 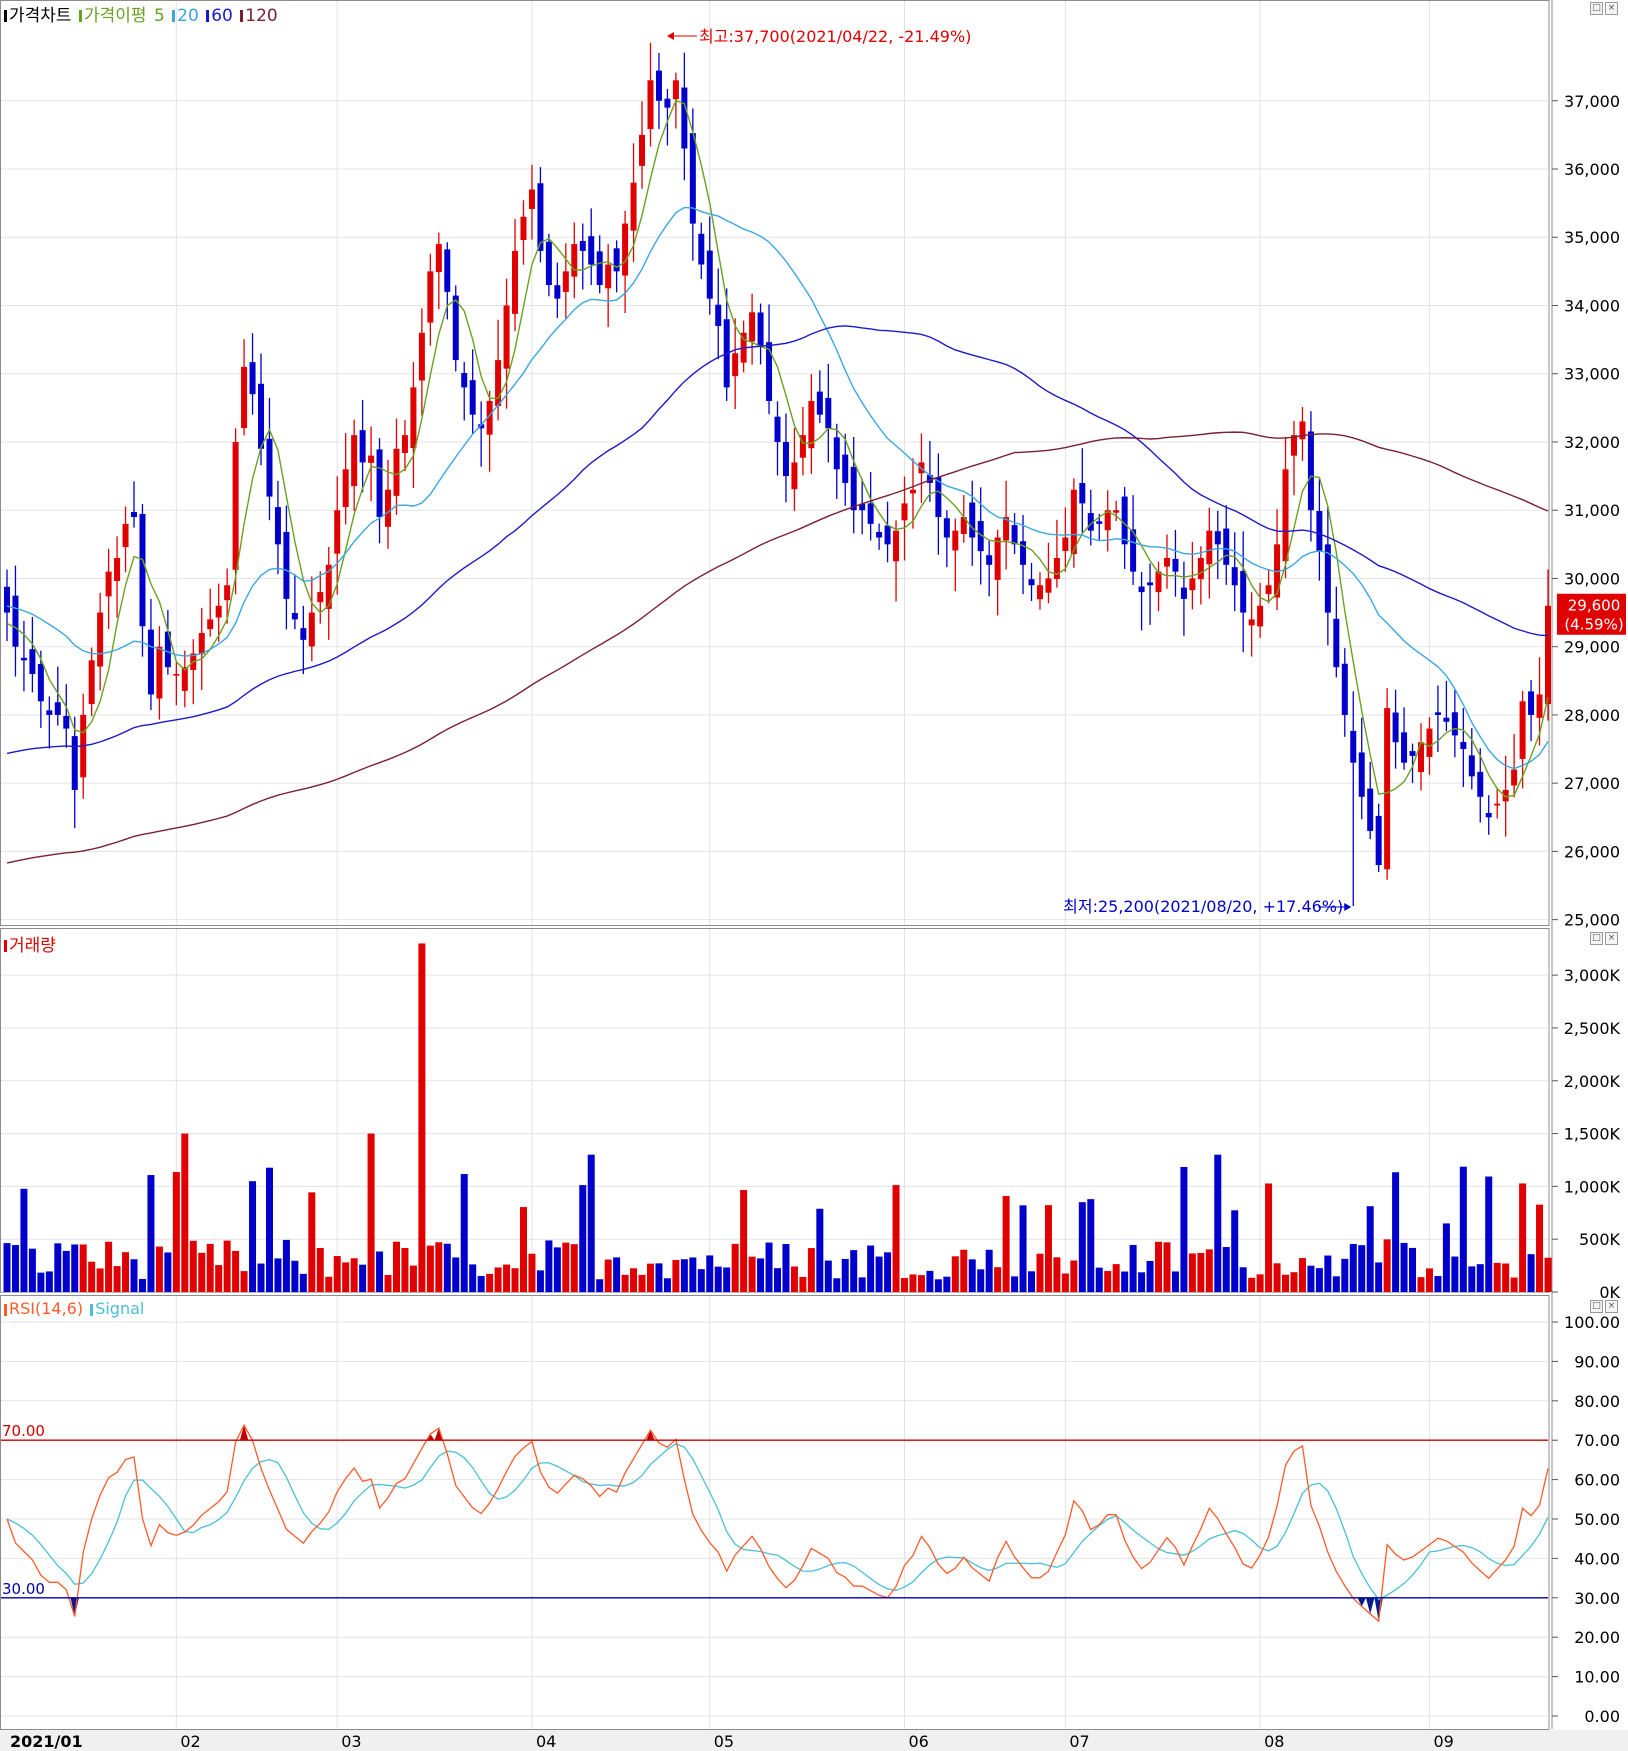 I want to click on low-annotation: 최저:25,200(2021/08/20, +17.46%), so click(x=1203, y=906).